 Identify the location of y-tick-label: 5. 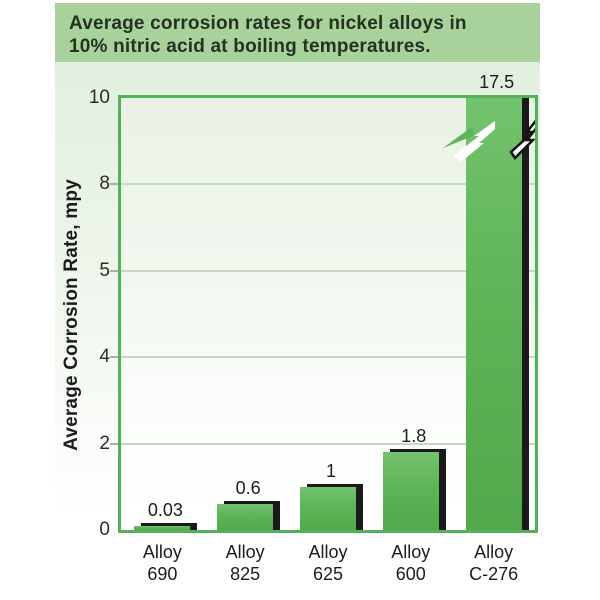
(104, 270).